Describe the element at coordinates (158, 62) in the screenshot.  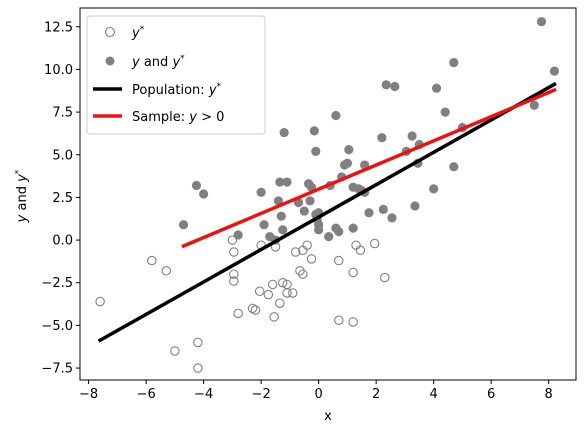
I see `legend-label-y-and-y-star: y and y*` at that location.